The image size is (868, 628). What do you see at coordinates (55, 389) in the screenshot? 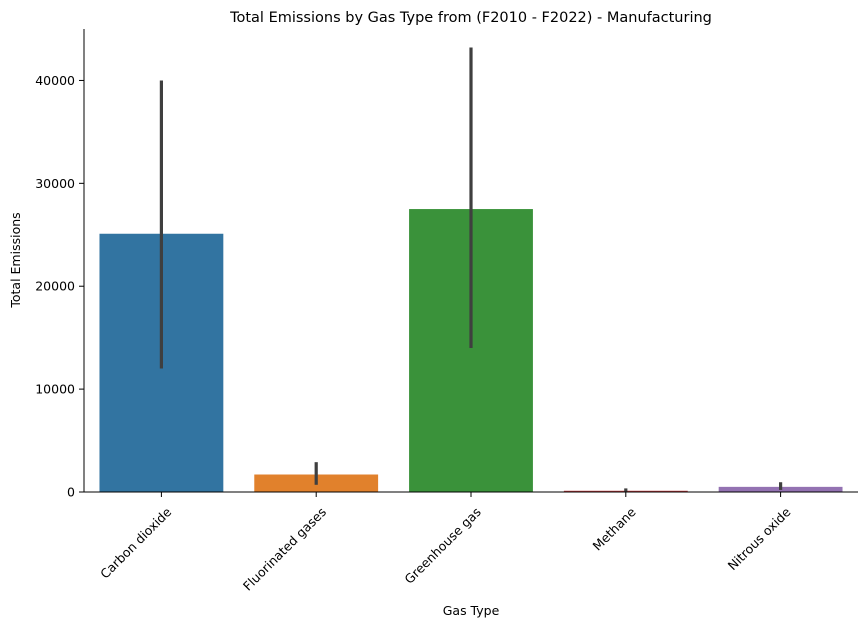
I see `y-tick-label-10000: 10000` at bounding box center [55, 389].